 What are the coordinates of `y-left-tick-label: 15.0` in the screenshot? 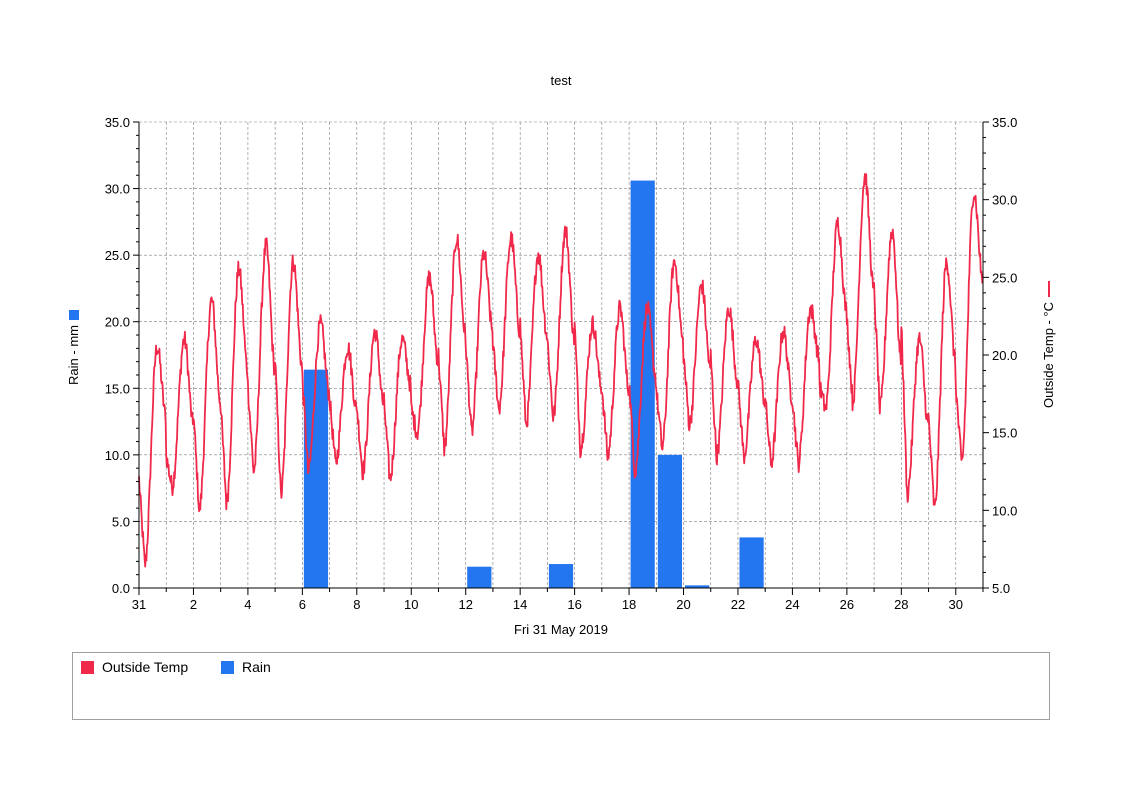 It's located at (117, 388).